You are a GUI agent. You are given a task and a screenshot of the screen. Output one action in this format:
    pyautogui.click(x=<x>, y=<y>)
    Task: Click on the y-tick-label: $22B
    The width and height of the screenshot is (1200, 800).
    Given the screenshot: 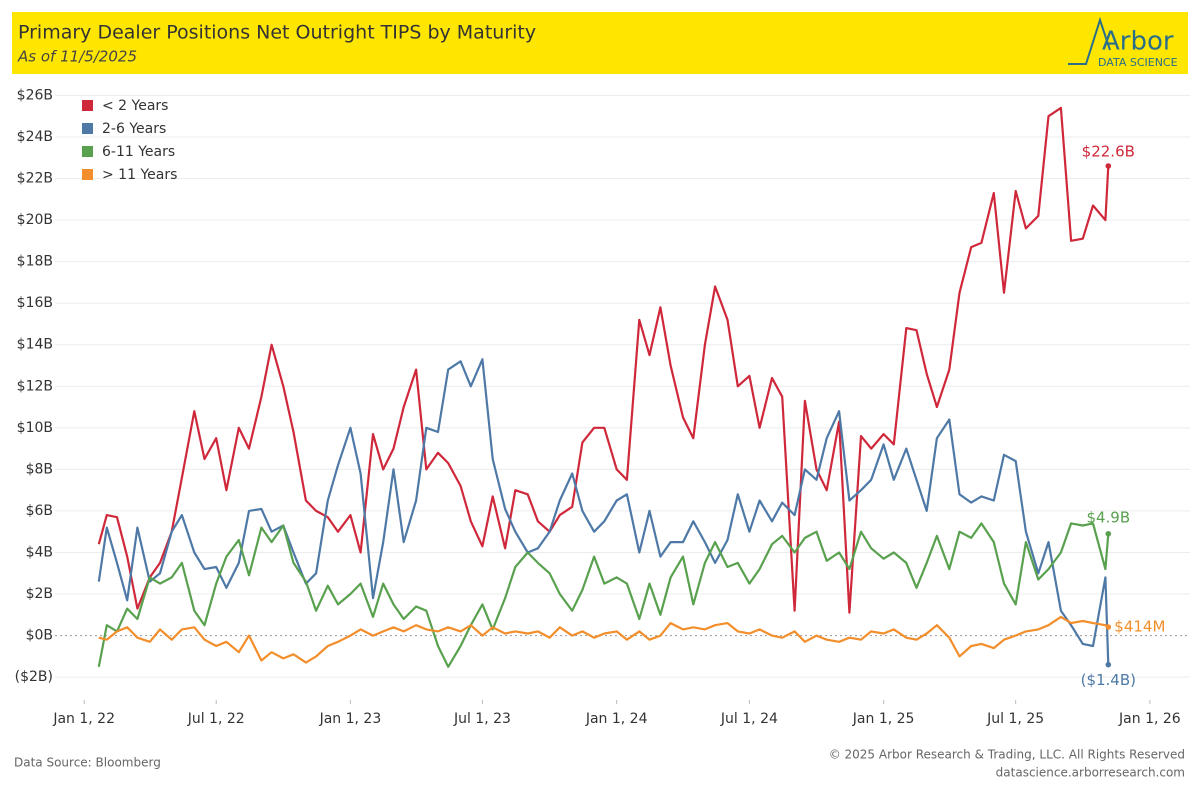 What is the action you would take?
    pyautogui.click(x=35, y=178)
    